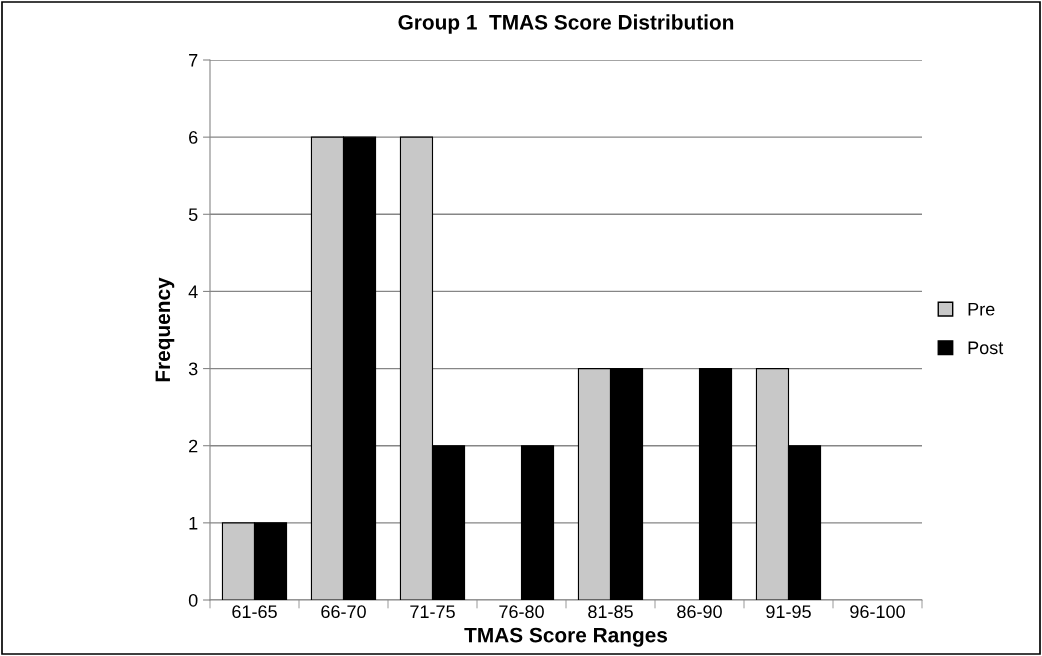 The height and width of the screenshot is (656, 1042). I want to click on legend-label: Pre, so click(981, 309).